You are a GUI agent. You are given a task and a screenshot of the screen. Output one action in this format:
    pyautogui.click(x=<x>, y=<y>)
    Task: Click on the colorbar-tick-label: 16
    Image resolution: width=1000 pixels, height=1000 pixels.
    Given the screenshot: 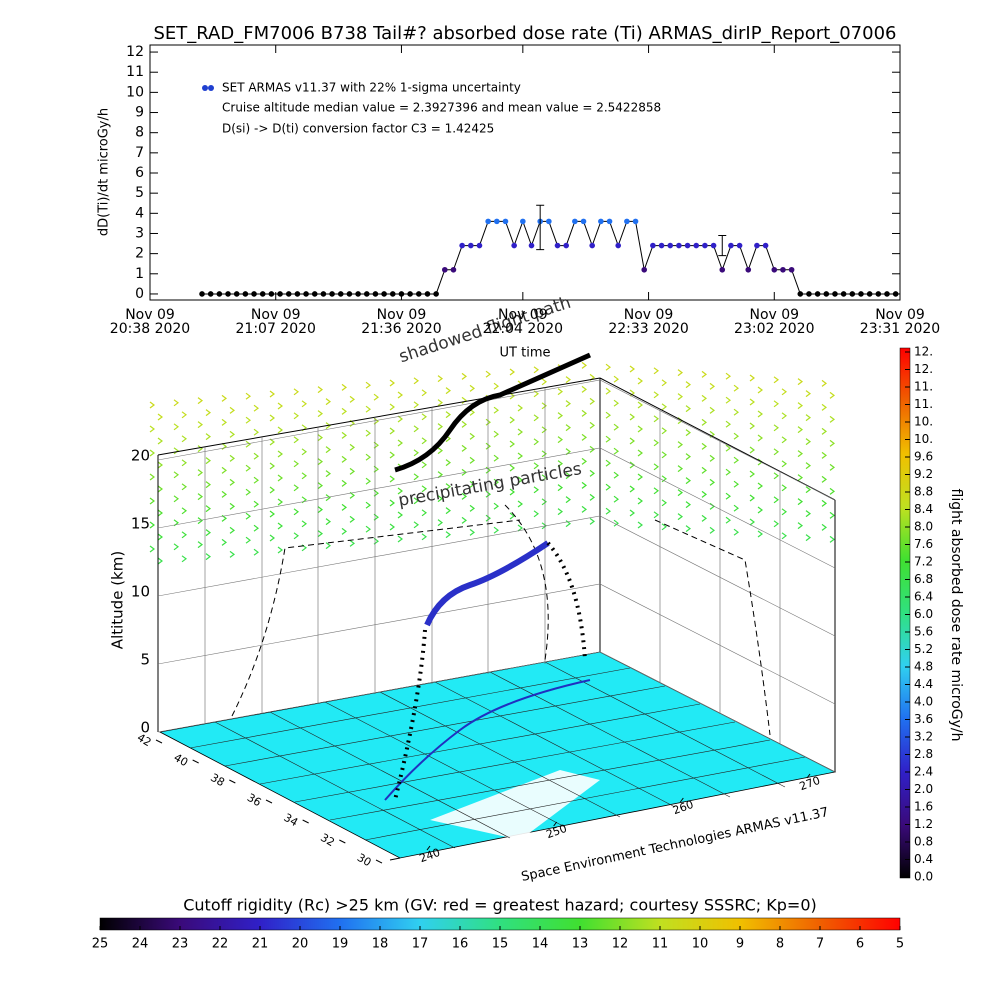 What is the action you would take?
    pyautogui.click(x=460, y=944)
    